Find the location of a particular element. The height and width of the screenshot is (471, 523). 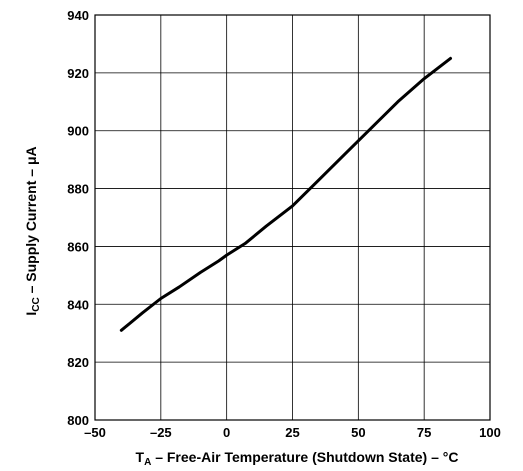

y-axis-title: ICC – Supply Current – μA is located at coordinates (32, 230).